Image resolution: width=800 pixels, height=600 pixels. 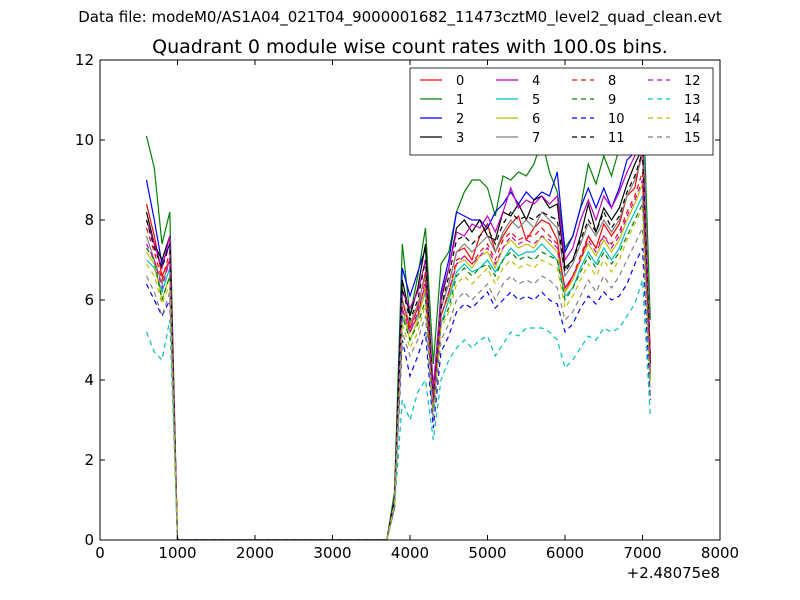 I want to click on x-tick-label: 8000, so click(x=720, y=553).